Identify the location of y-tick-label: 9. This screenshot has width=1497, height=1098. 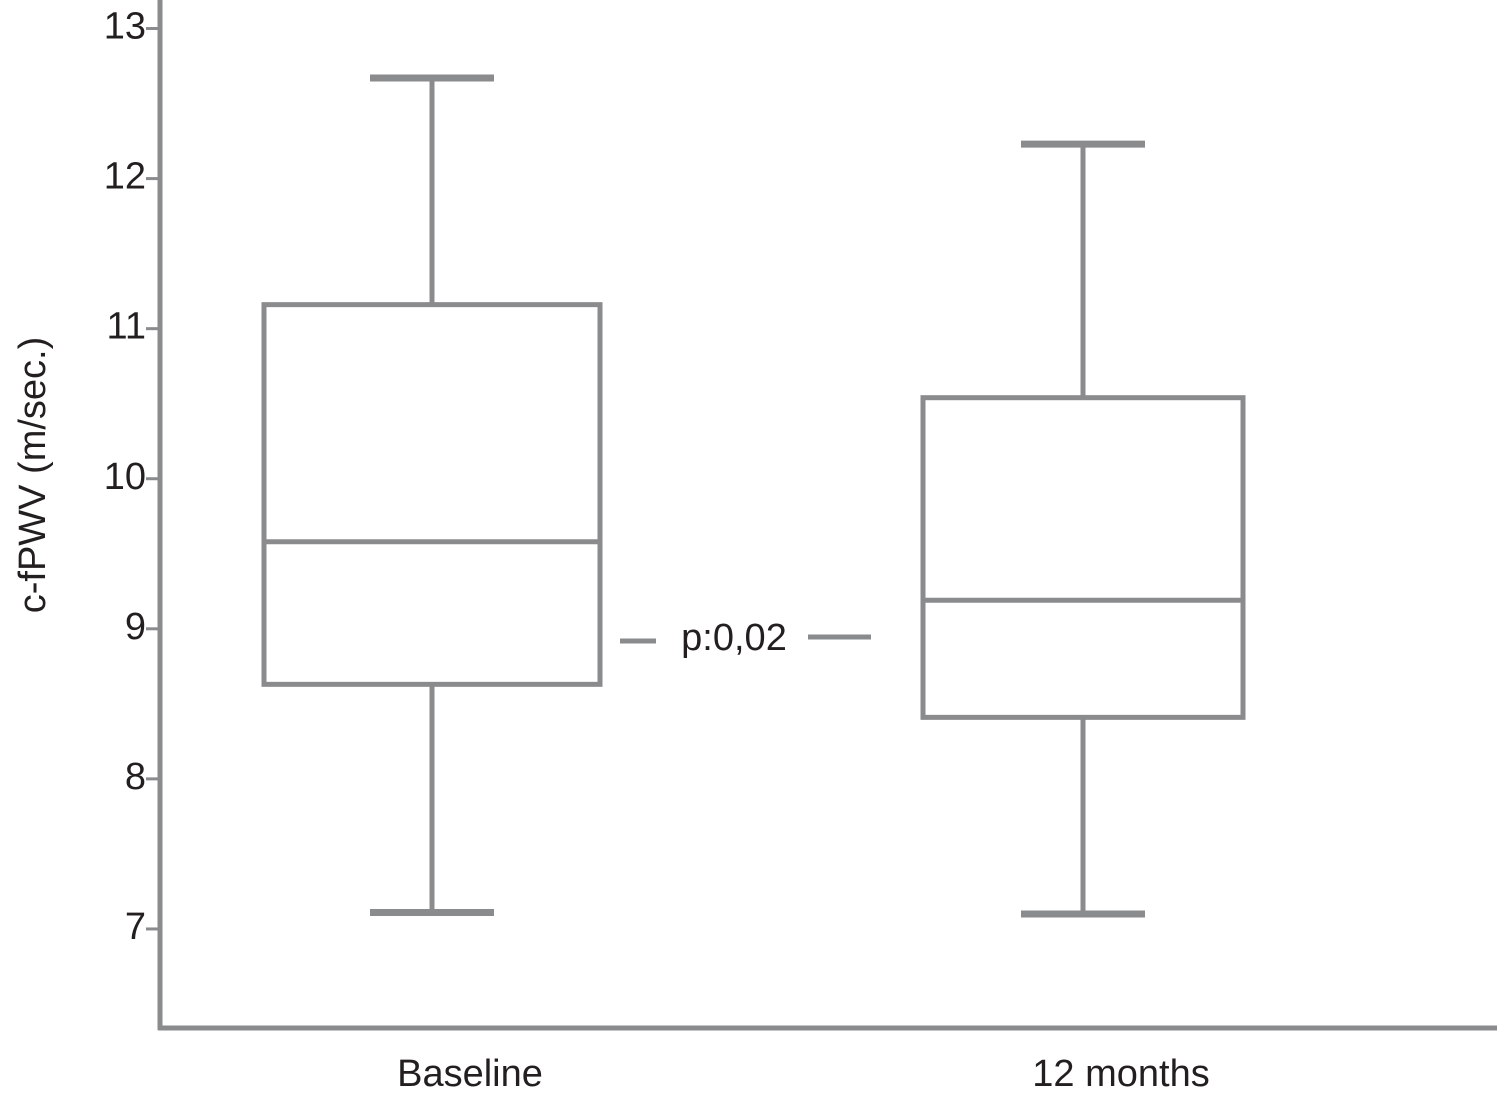
(135, 627).